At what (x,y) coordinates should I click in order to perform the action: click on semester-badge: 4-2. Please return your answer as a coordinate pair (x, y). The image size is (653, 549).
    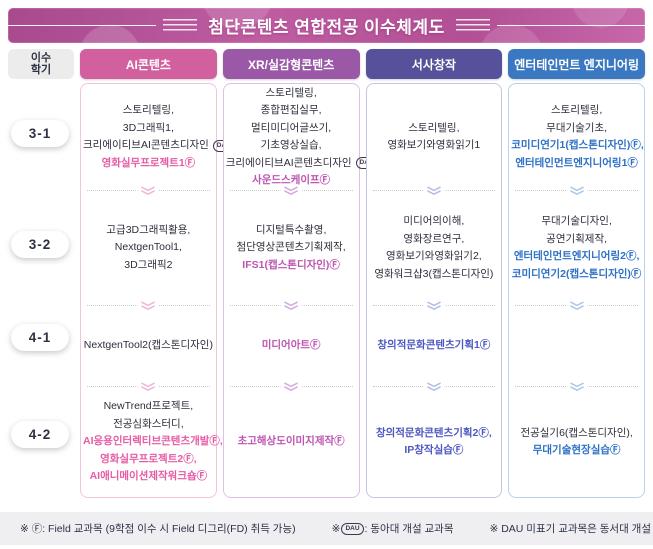
    Looking at the image, I should click on (40, 434).